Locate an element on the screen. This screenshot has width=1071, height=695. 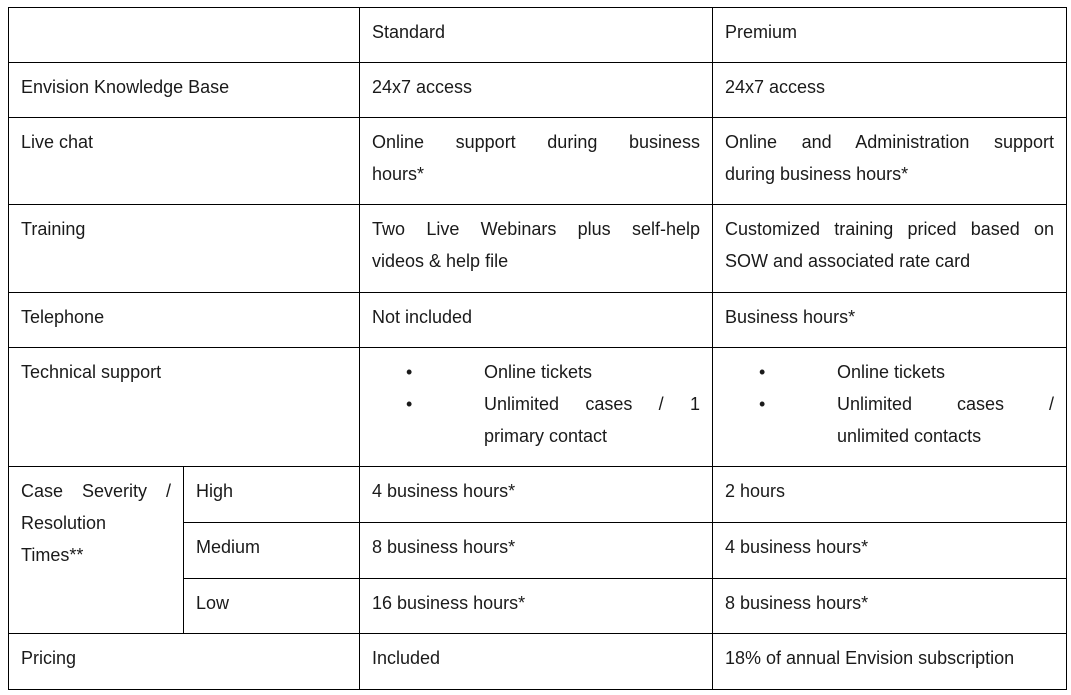
severity-high-label: High is located at coordinates (271, 494).